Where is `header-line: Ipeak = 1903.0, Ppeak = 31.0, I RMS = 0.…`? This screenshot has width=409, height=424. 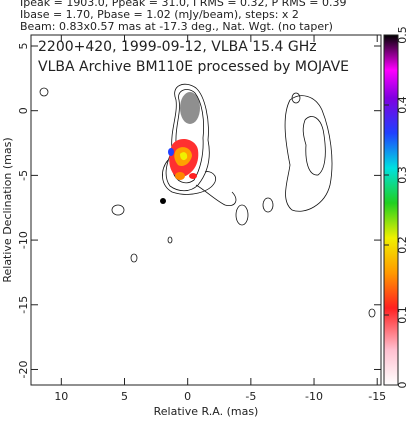 header-line: Ipeak = 1903.0, Ppeak = 31.0, I RMS = 0.… is located at coordinates (183, 4).